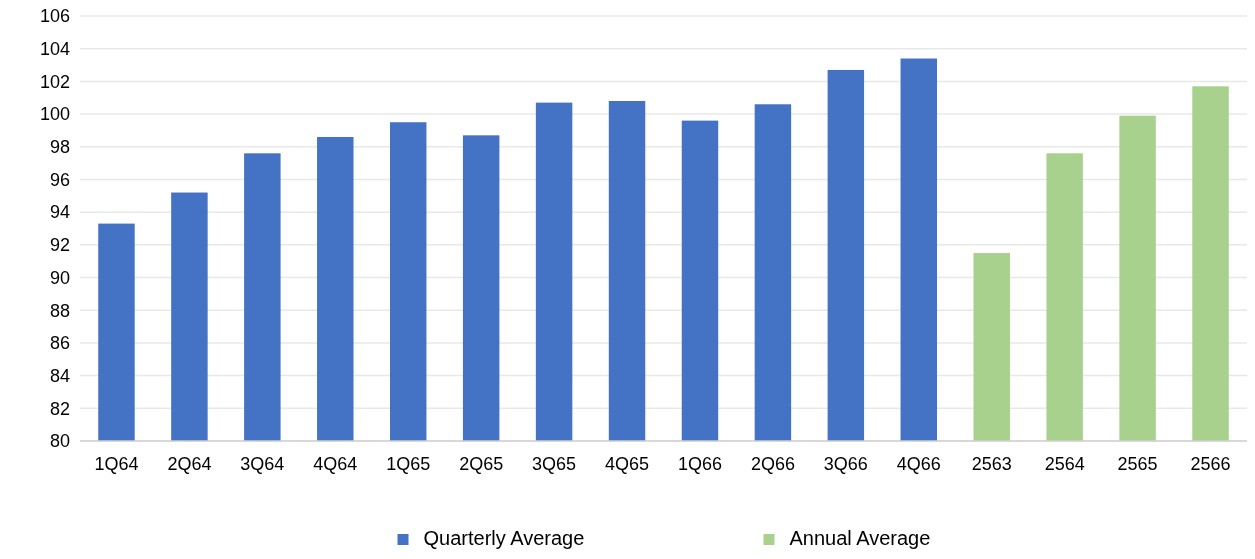  I want to click on y-tick-label: 98, so click(59, 147).